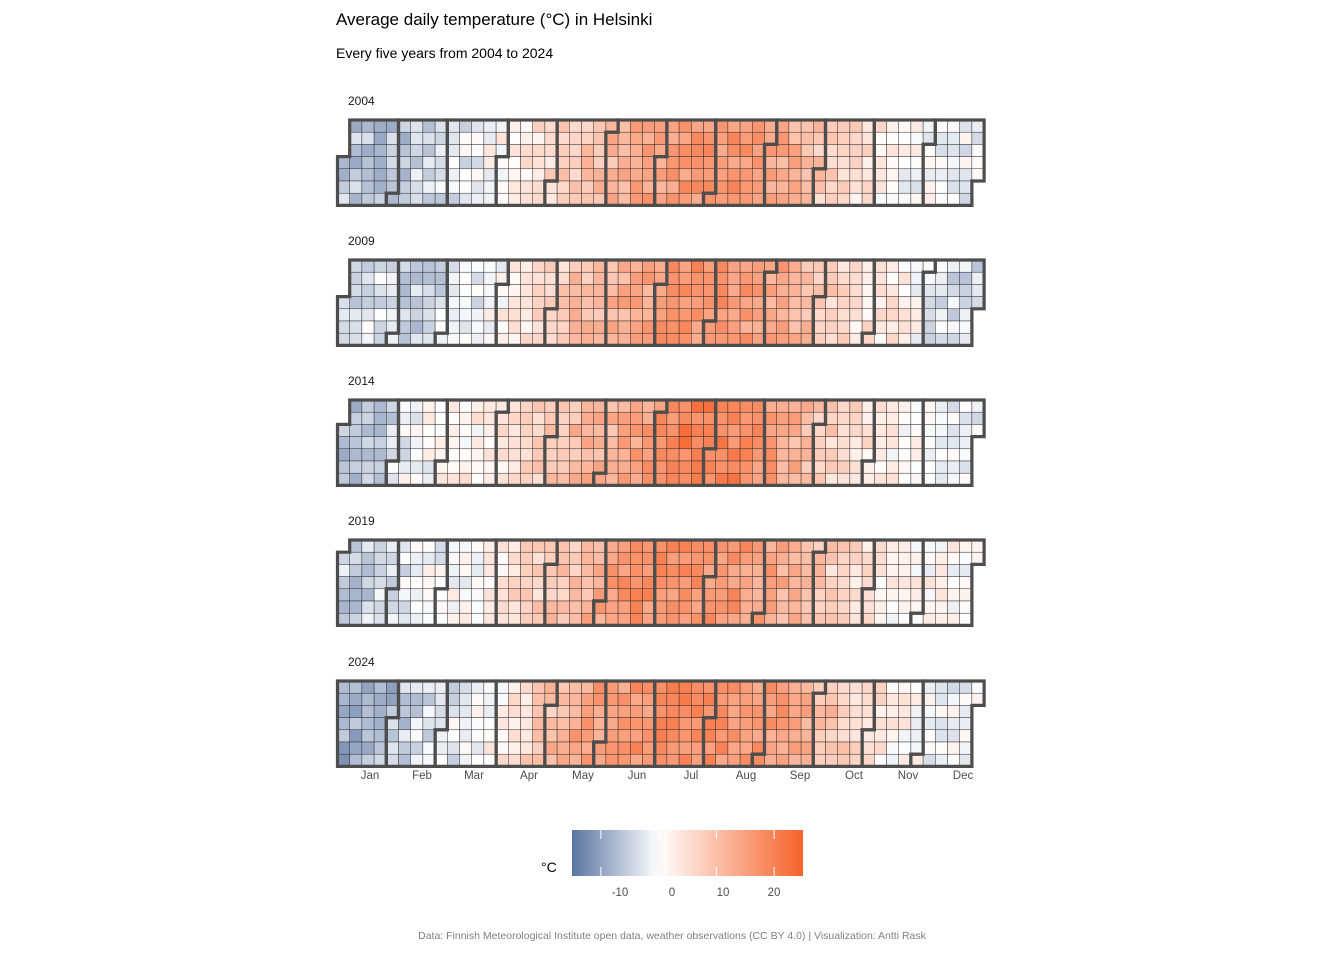 This screenshot has width=1344, height=960. Describe the element at coordinates (660, 162) in the screenshot. I see `year-grid-2004` at that location.